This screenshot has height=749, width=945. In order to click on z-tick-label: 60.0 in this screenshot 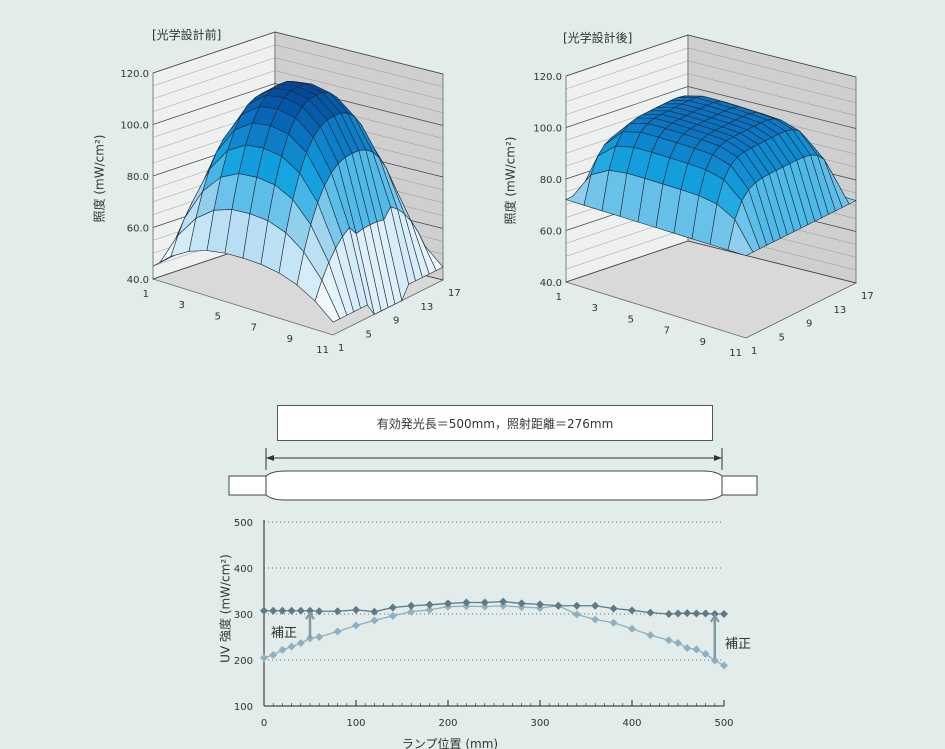, I will do `click(138, 229)`.